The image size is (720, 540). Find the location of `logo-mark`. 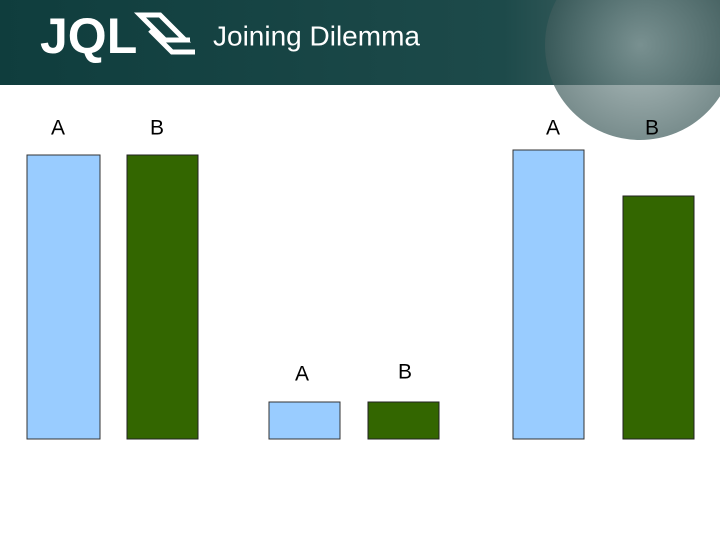

logo-mark is located at coordinates (164, 33).